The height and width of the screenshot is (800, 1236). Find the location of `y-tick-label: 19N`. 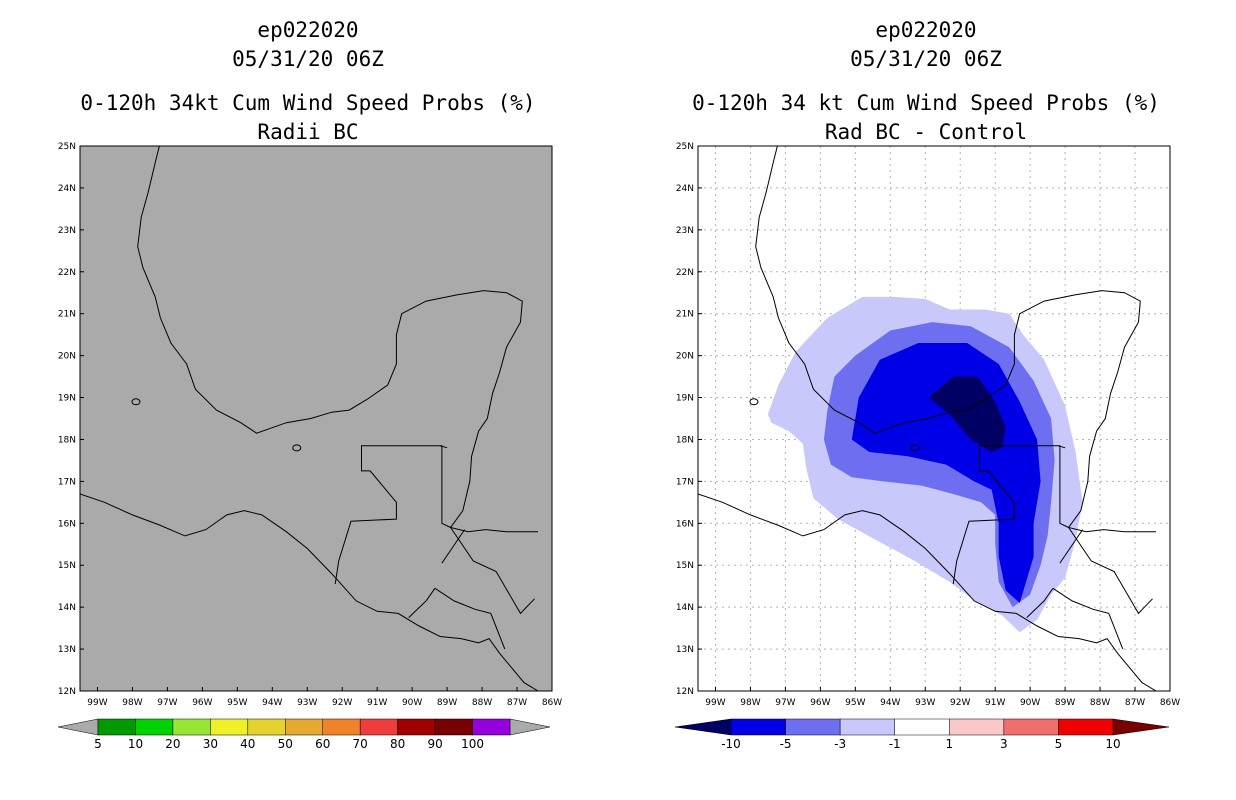

y-tick-label: 19N is located at coordinates (67, 399).